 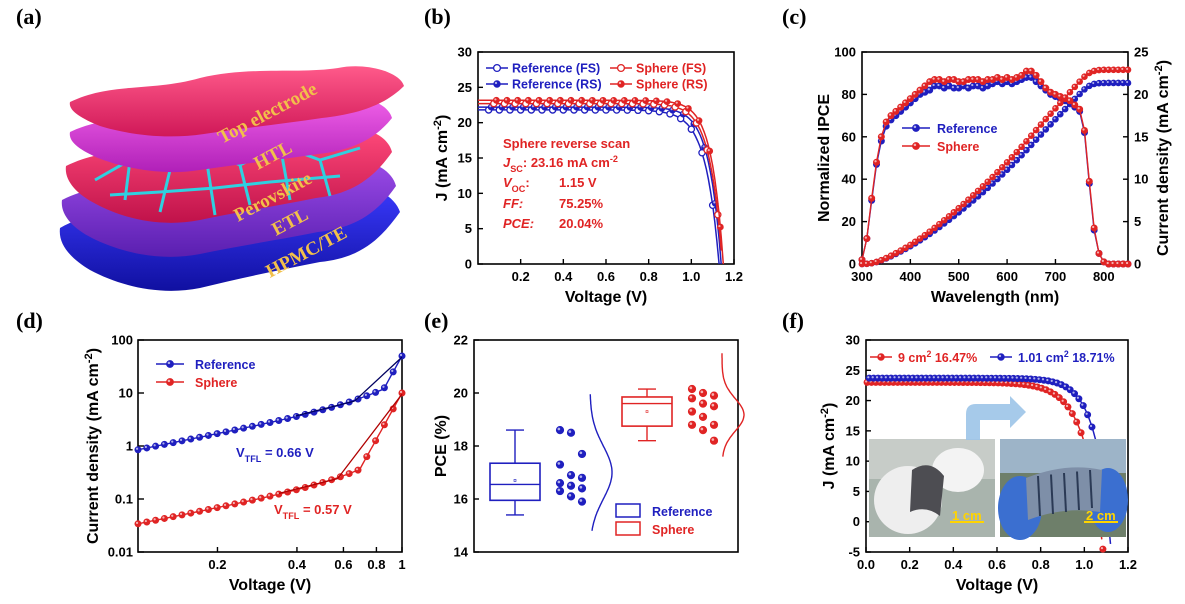 What do you see at coordinates (849, 221) in the screenshot?
I see `chart-c-ytick-left-label: 20` at bounding box center [849, 221].